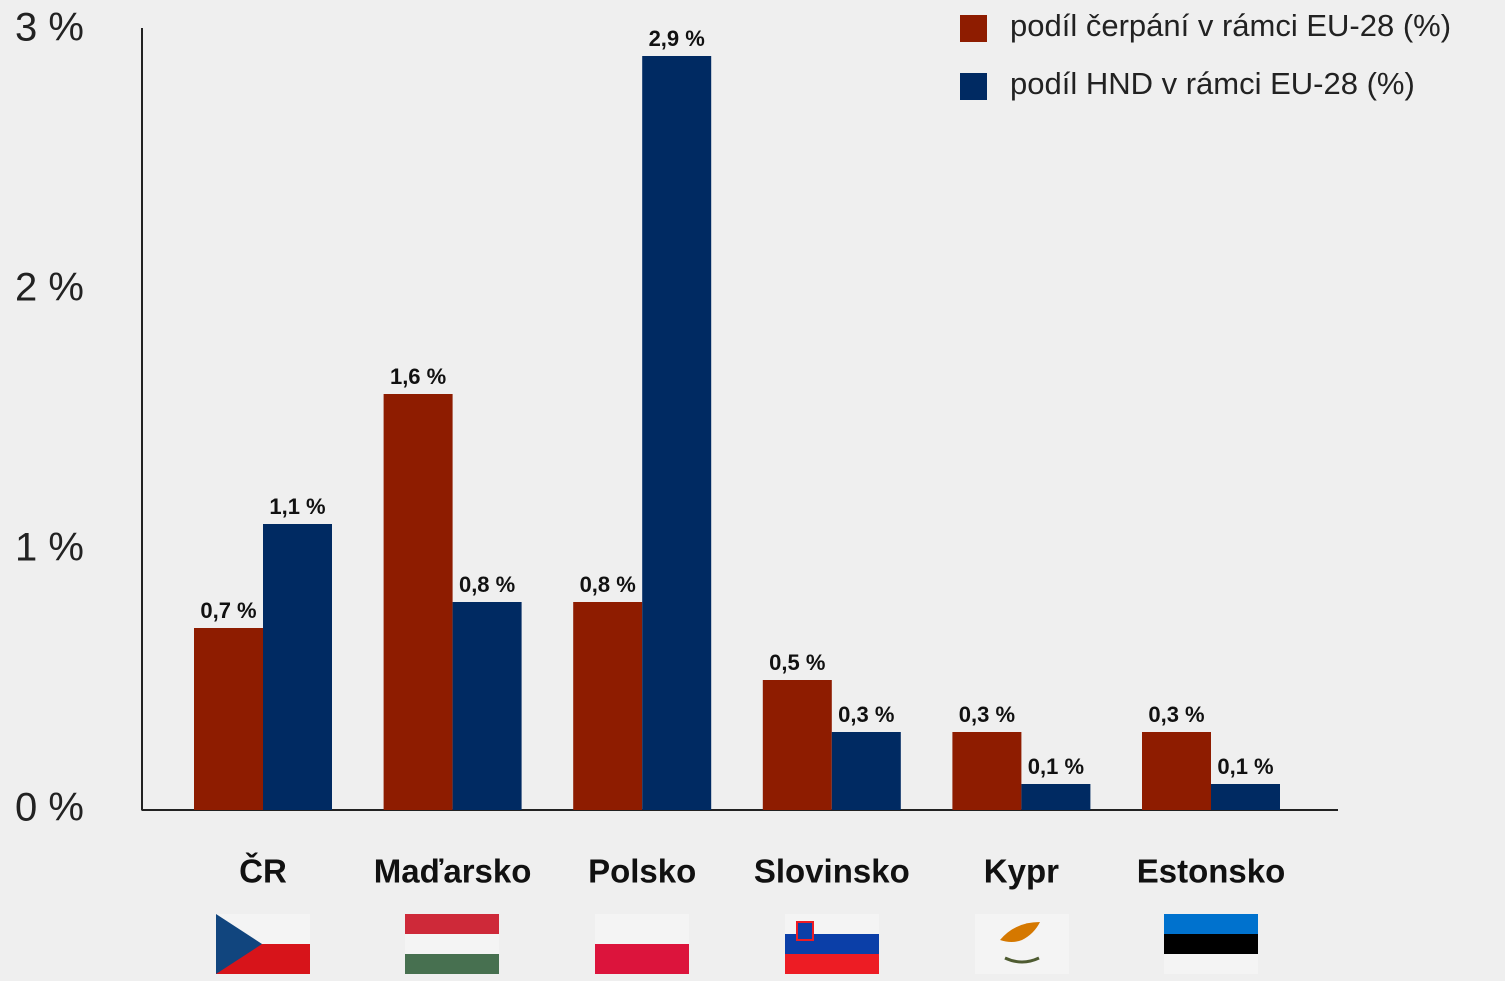 This screenshot has width=1505, height=981. What do you see at coordinates (49, 808) in the screenshot?
I see `y-tick-label: 0 %` at bounding box center [49, 808].